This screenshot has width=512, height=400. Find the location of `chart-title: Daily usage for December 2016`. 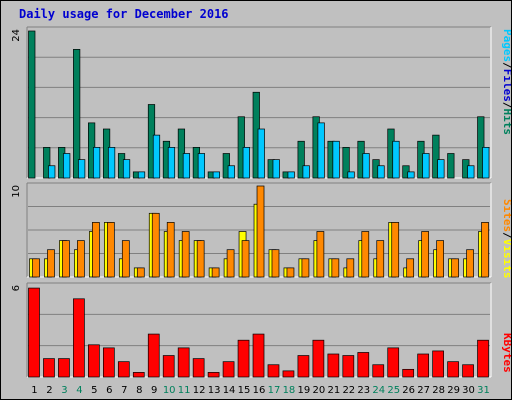

chart-title: Daily usage for December 2016 is located at coordinates (124, 14).